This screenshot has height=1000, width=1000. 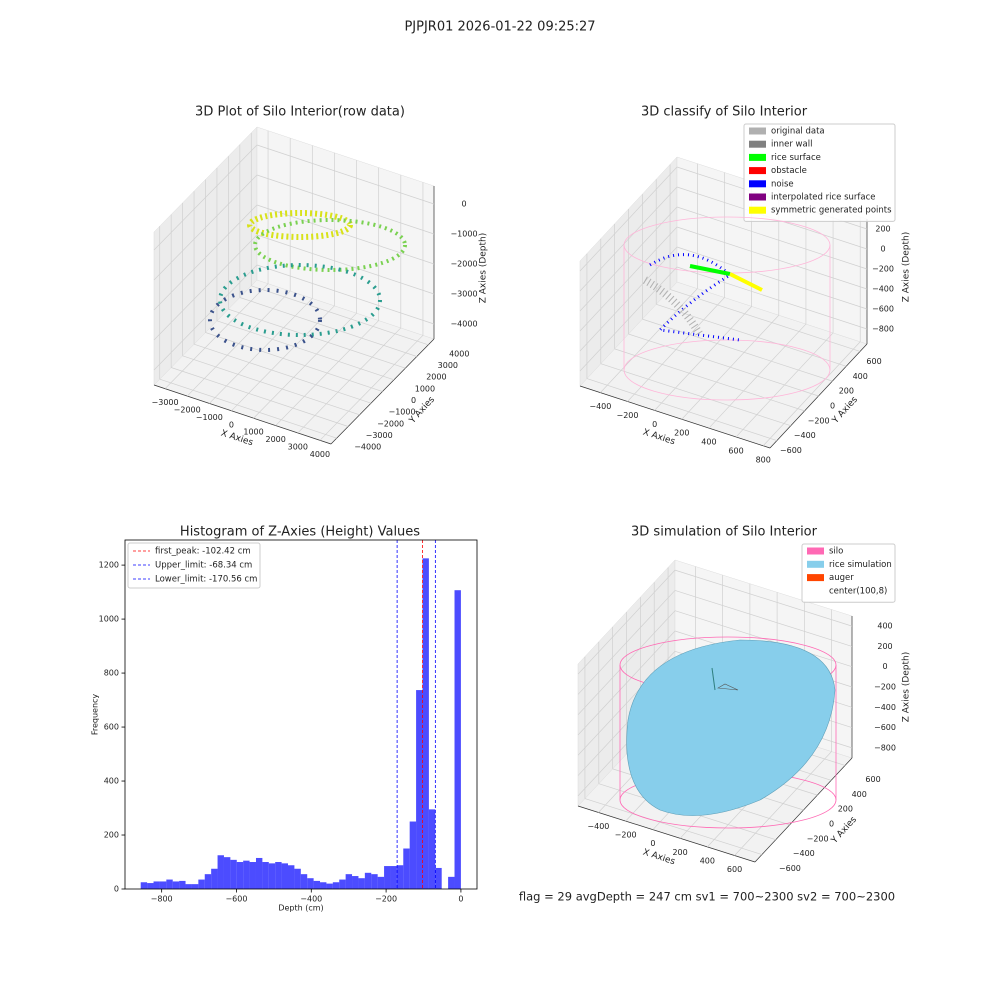 I want to click on cloud-ring, so click(x=330, y=245).